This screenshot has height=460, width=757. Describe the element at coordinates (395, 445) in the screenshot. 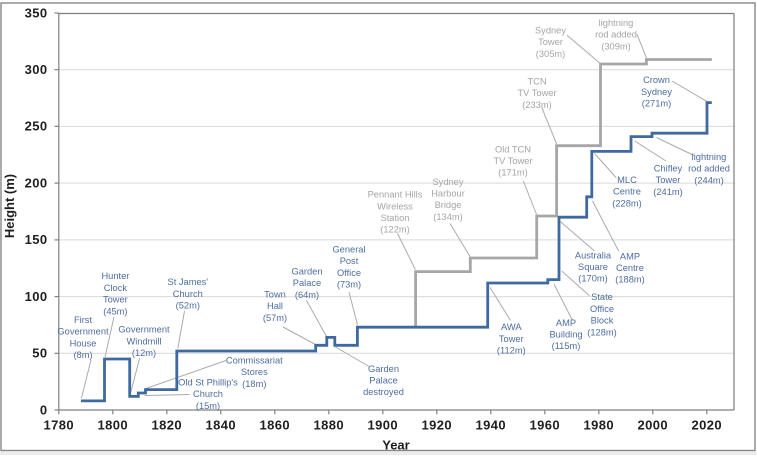

I see `svg-text: Year` at that location.